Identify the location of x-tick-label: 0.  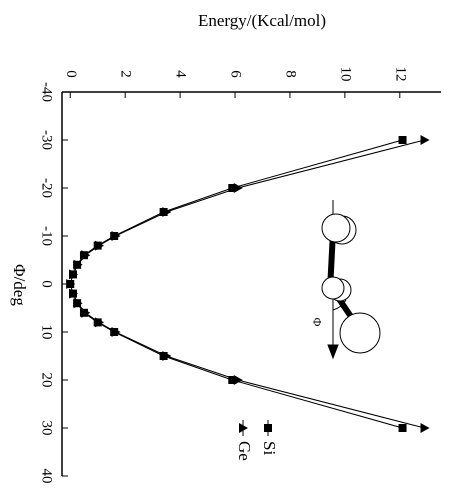
(47, 284).